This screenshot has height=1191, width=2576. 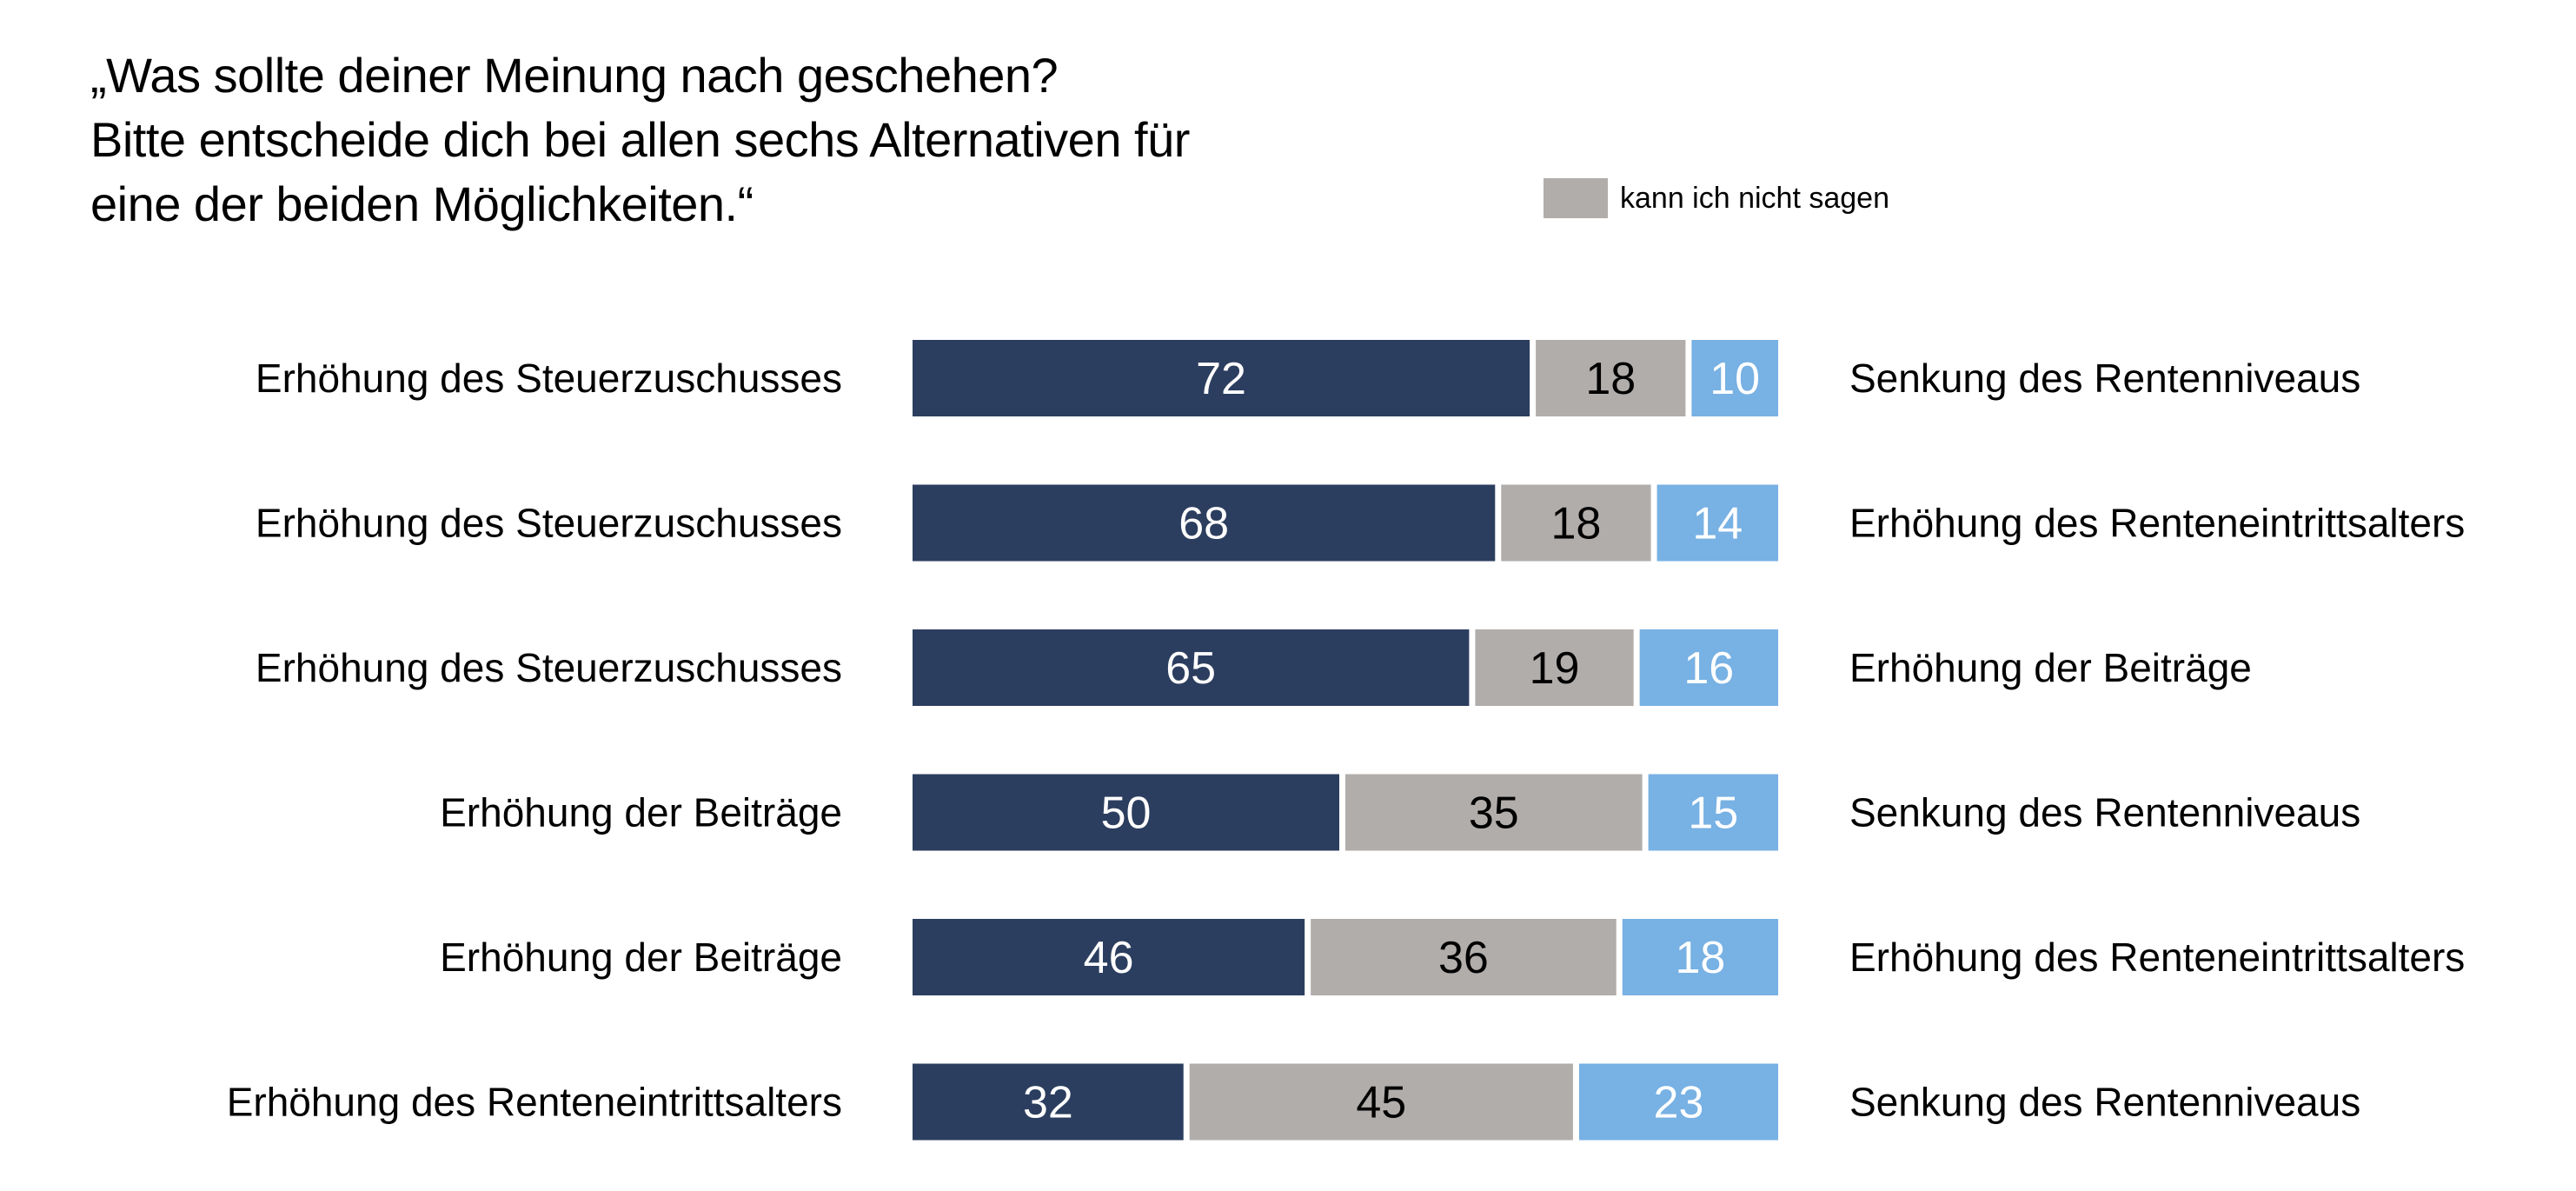 I want to click on data-label: 72, so click(x=1221, y=379).